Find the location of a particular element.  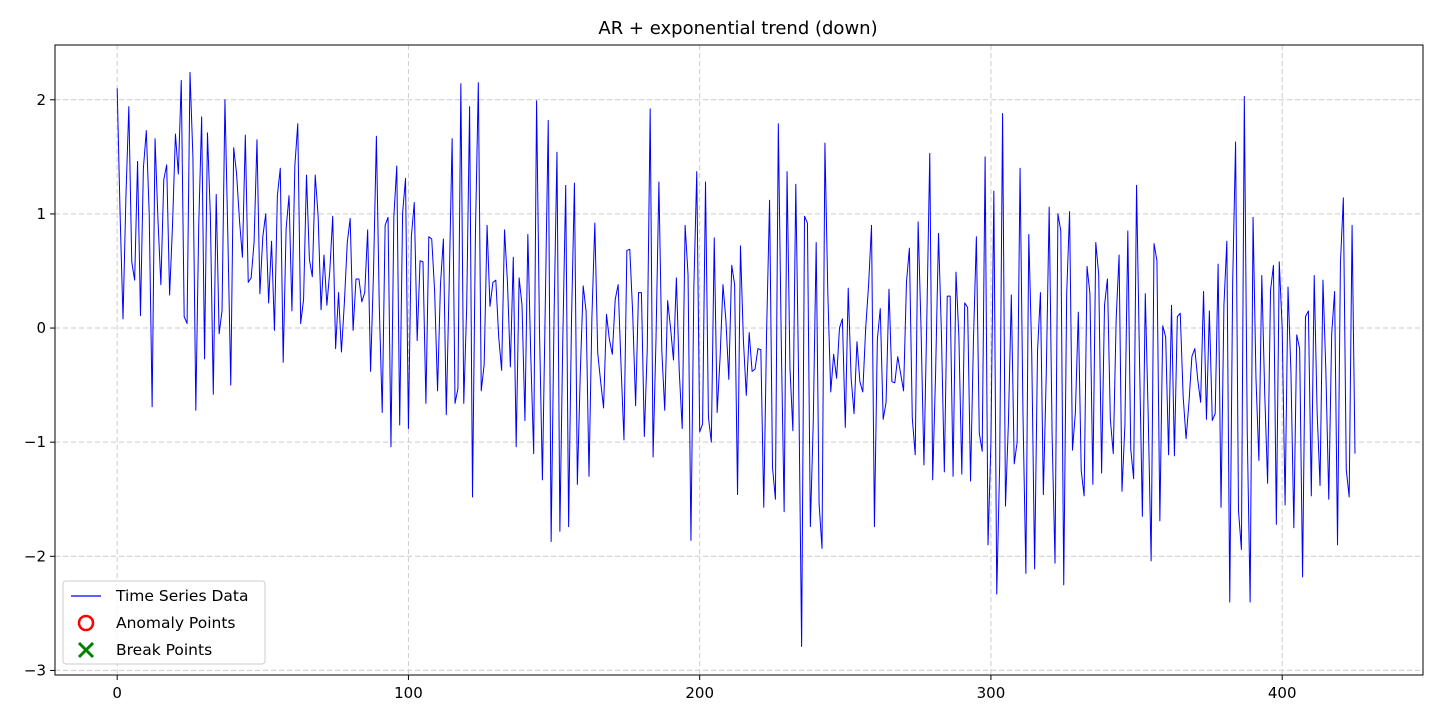

x-tick-label: 200 is located at coordinates (699, 693).